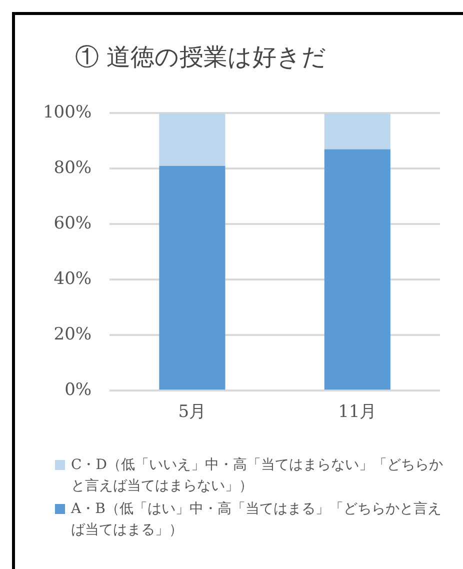  What do you see at coordinates (78, 390) in the screenshot?
I see `y-tick-label: 0%` at bounding box center [78, 390].